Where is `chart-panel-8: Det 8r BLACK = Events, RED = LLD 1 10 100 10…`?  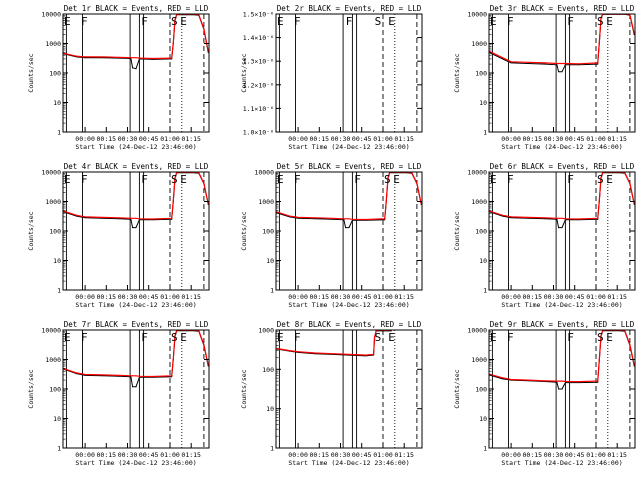 chart-panel-8: Det 8r BLACK = Events, RED = LLD 1 10 100 10… is located at coordinates (331, 393).